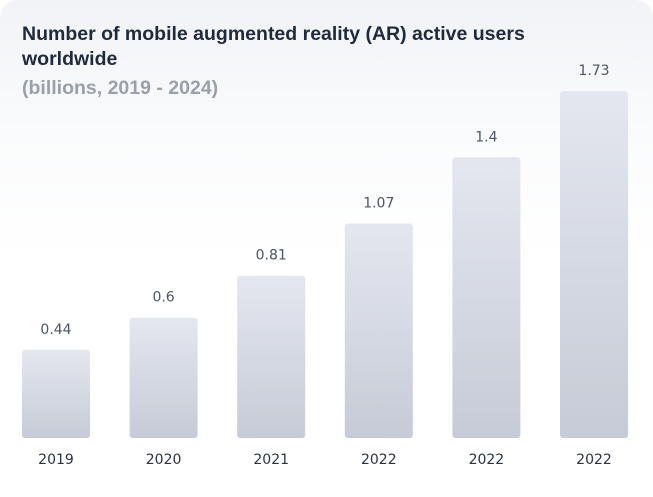 This screenshot has width=653, height=497. I want to click on value-label-4: 1.4, so click(486, 137).